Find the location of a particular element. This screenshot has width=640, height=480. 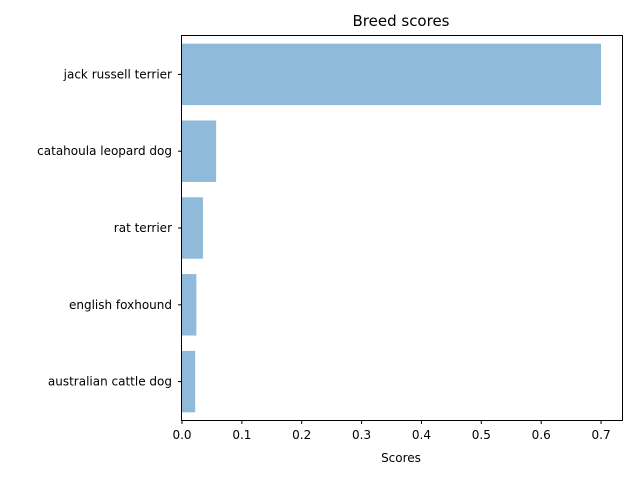

bar-jack-russell-terrier is located at coordinates (392, 74).